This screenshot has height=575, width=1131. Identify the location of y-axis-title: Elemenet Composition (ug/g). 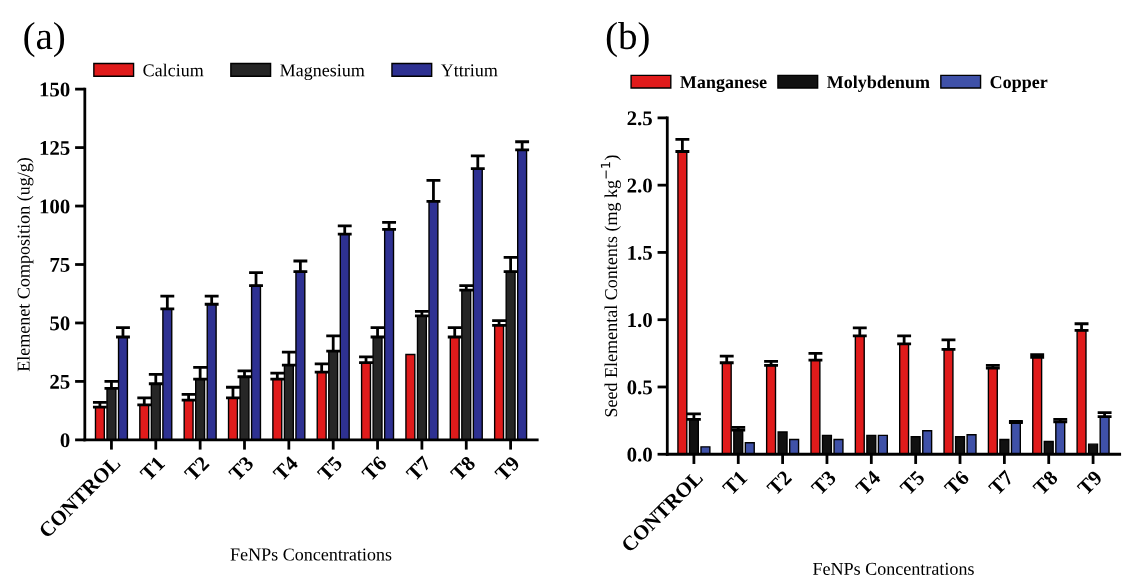
(25, 264).